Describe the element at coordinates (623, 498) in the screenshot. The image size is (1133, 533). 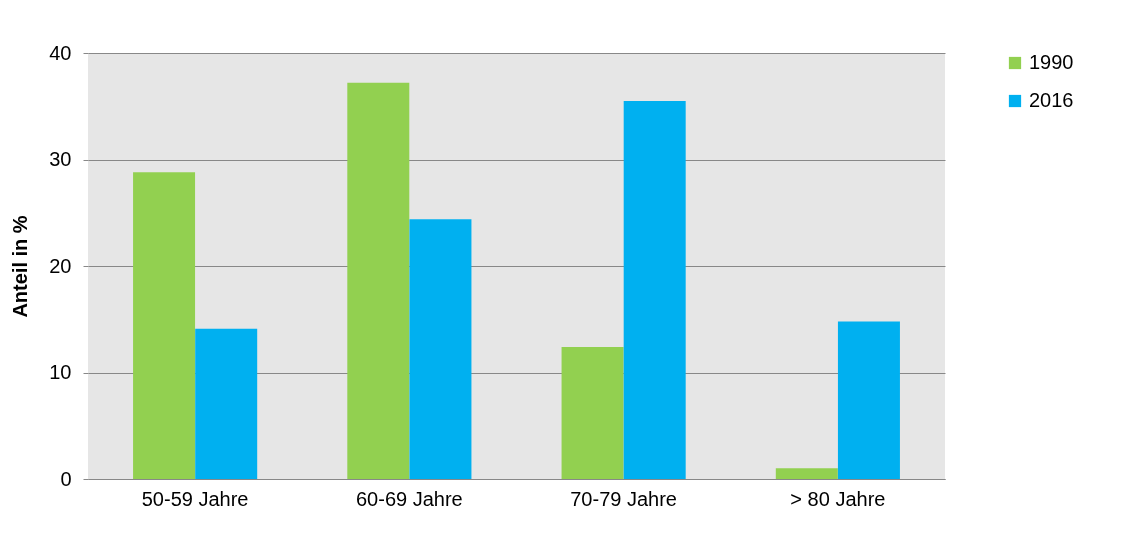
I see `x-tick-label: 70-79 Jahre` at that location.